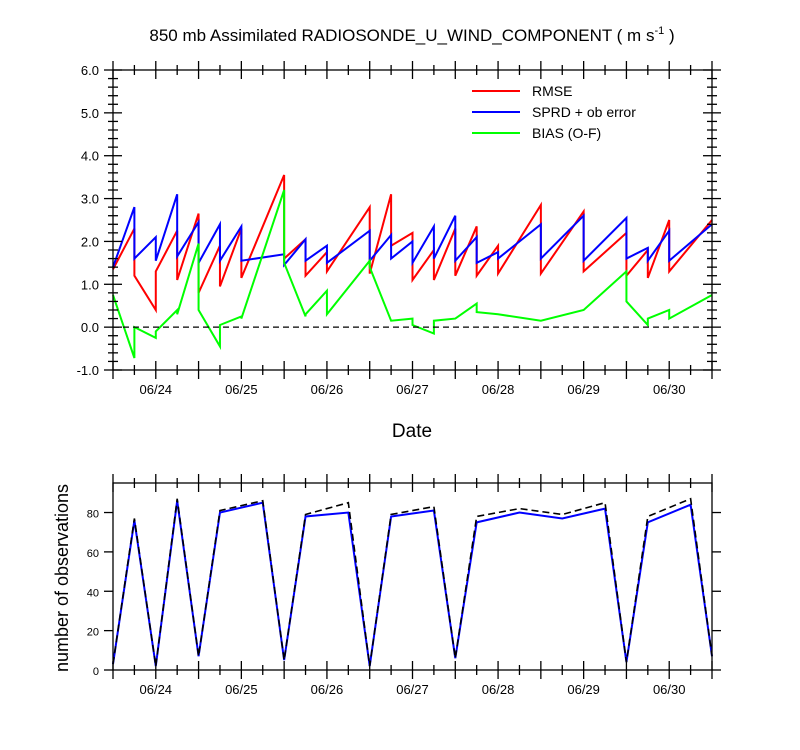 Image resolution: width=800 pixels, height=750 pixels. Describe the element at coordinates (88, 370) in the screenshot. I see `y-tick-label: -1.0` at that location.